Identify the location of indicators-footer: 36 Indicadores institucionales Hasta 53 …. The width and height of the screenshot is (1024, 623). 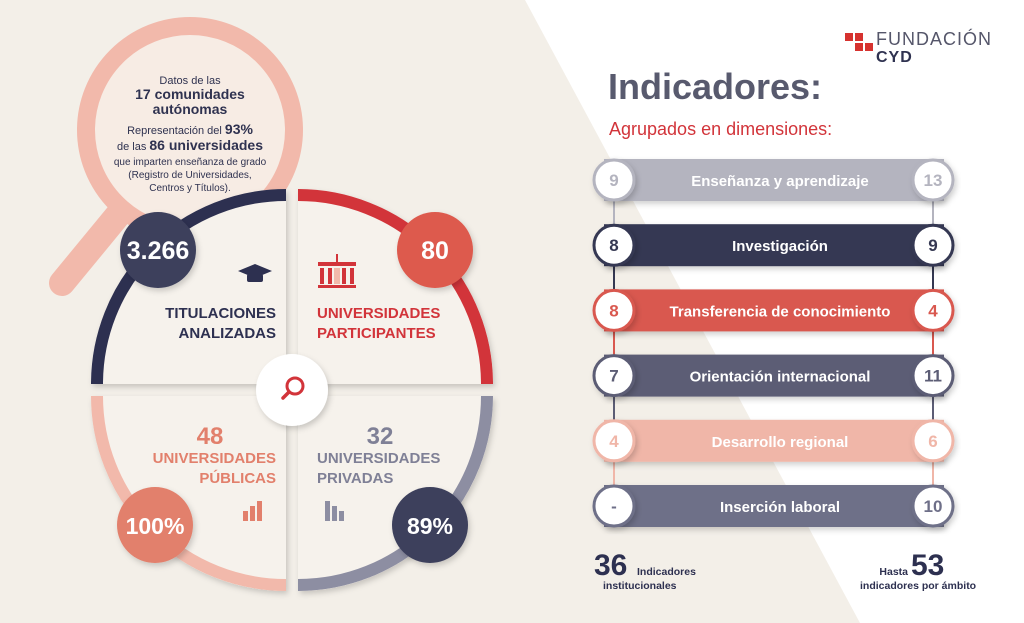
(785, 570).